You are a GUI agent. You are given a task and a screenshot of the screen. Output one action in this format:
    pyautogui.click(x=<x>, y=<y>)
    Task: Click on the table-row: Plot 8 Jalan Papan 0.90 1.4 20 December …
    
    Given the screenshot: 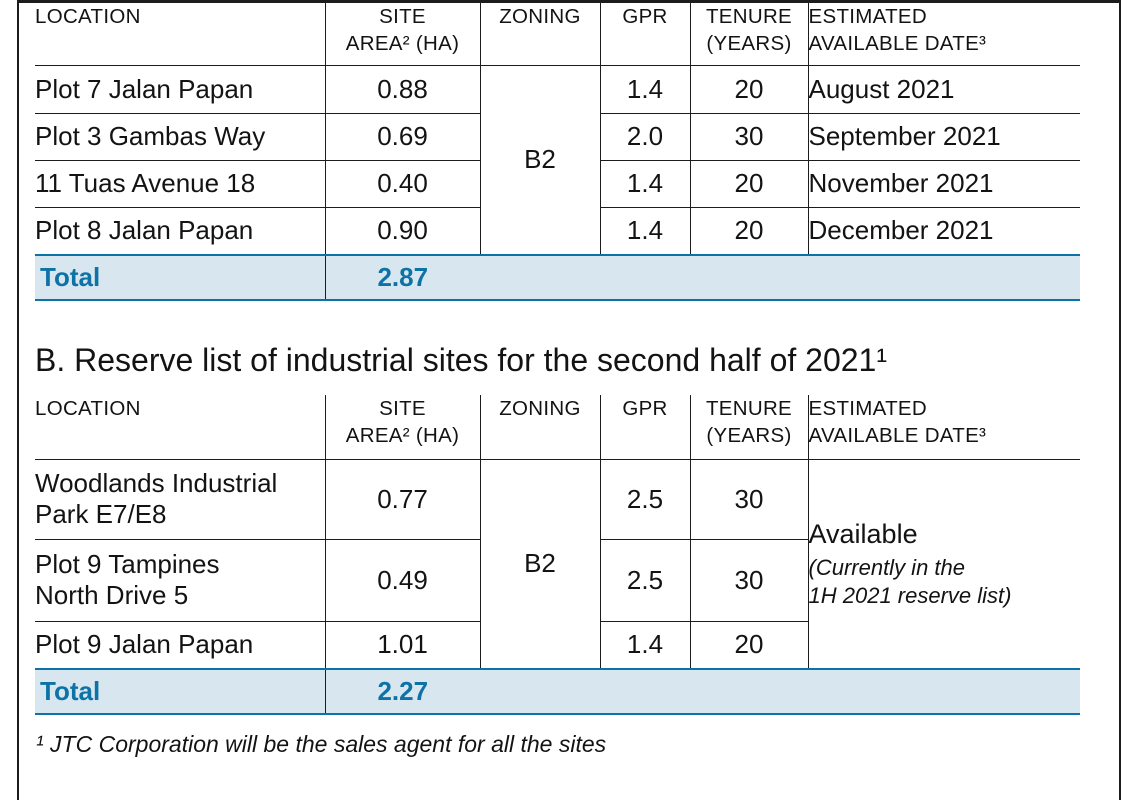 What is the action you would take?
    pyautogui.click(x=557, y=231)
    